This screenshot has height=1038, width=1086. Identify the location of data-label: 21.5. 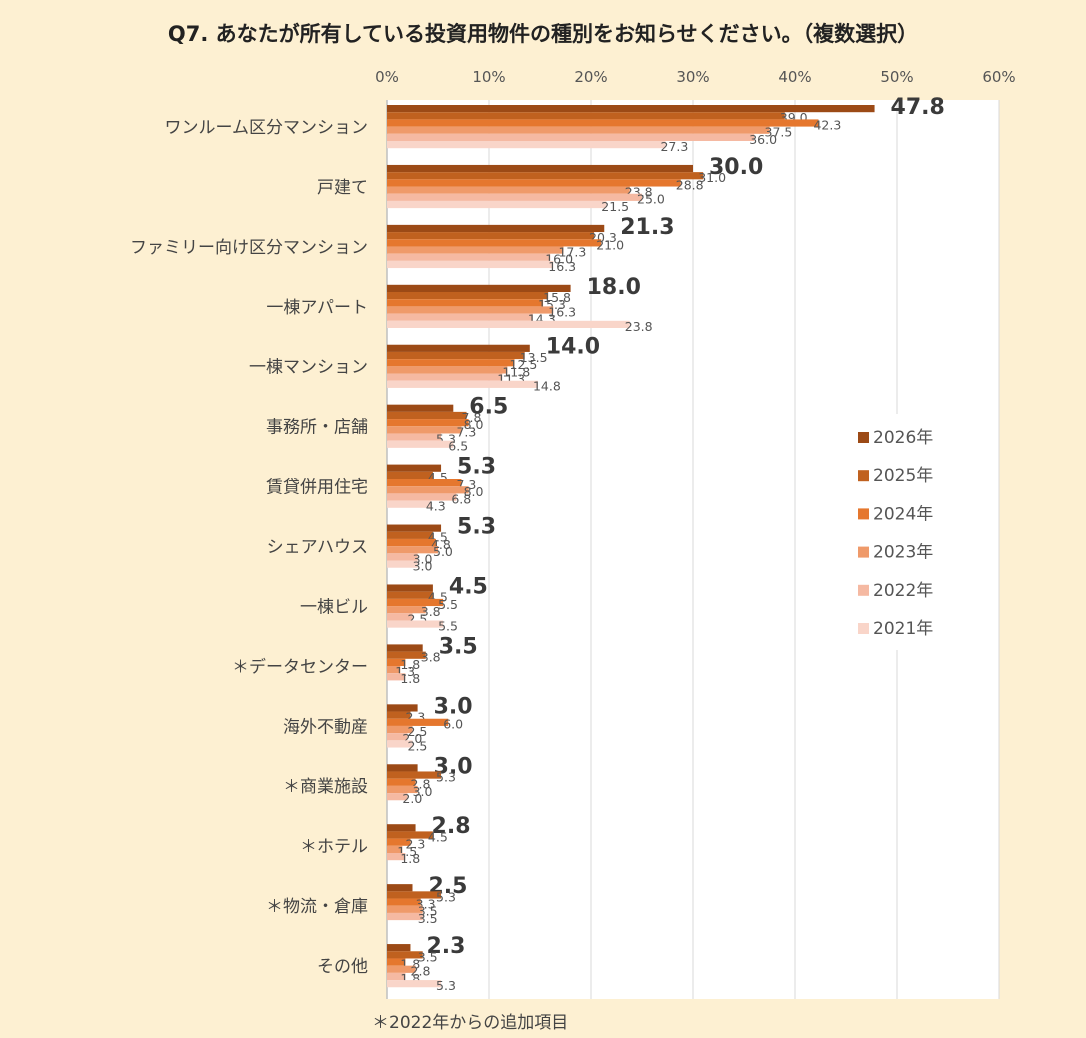
(615, 206).